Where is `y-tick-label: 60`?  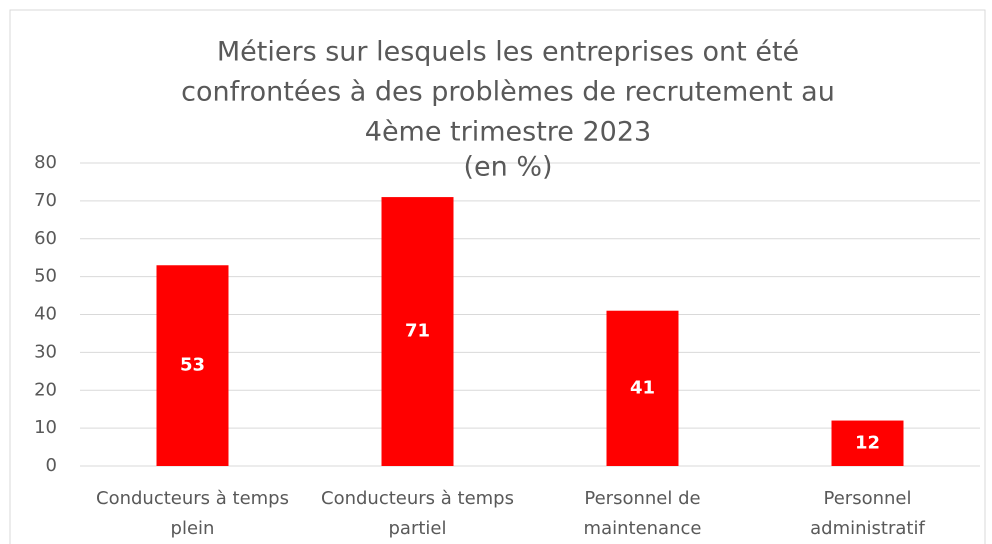 y-tick-label: 60 is located at coordinates (45, 238).